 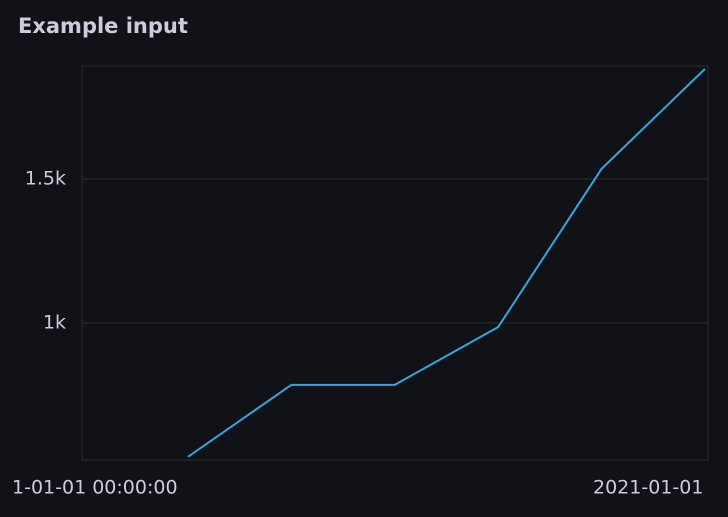 I want to click on x-tick-label: 1-01-01 00:00:00, so click(x=95, y=488).